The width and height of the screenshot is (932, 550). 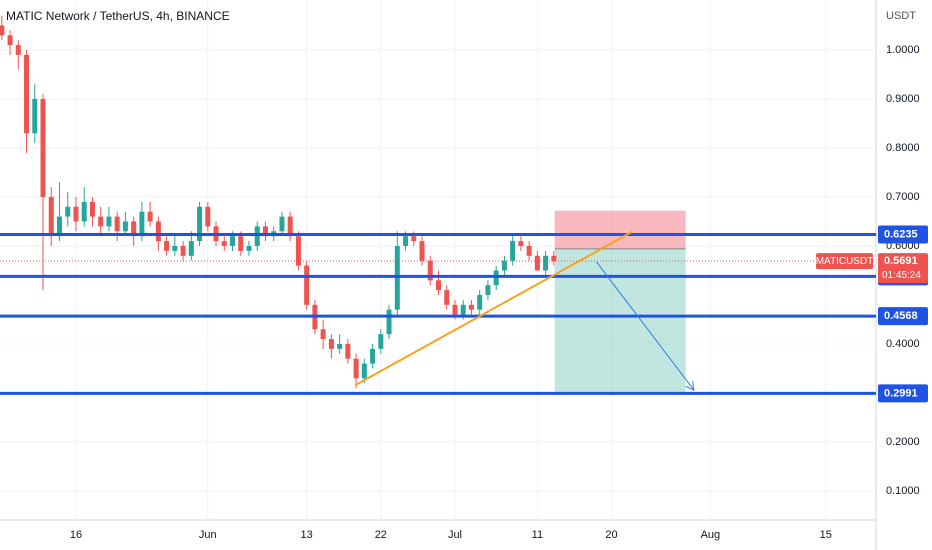 What do you see at coordinates (903, 197) in the screenshot?
I see `y-tick-label: 0.7000` at bounding box center [903, 197].